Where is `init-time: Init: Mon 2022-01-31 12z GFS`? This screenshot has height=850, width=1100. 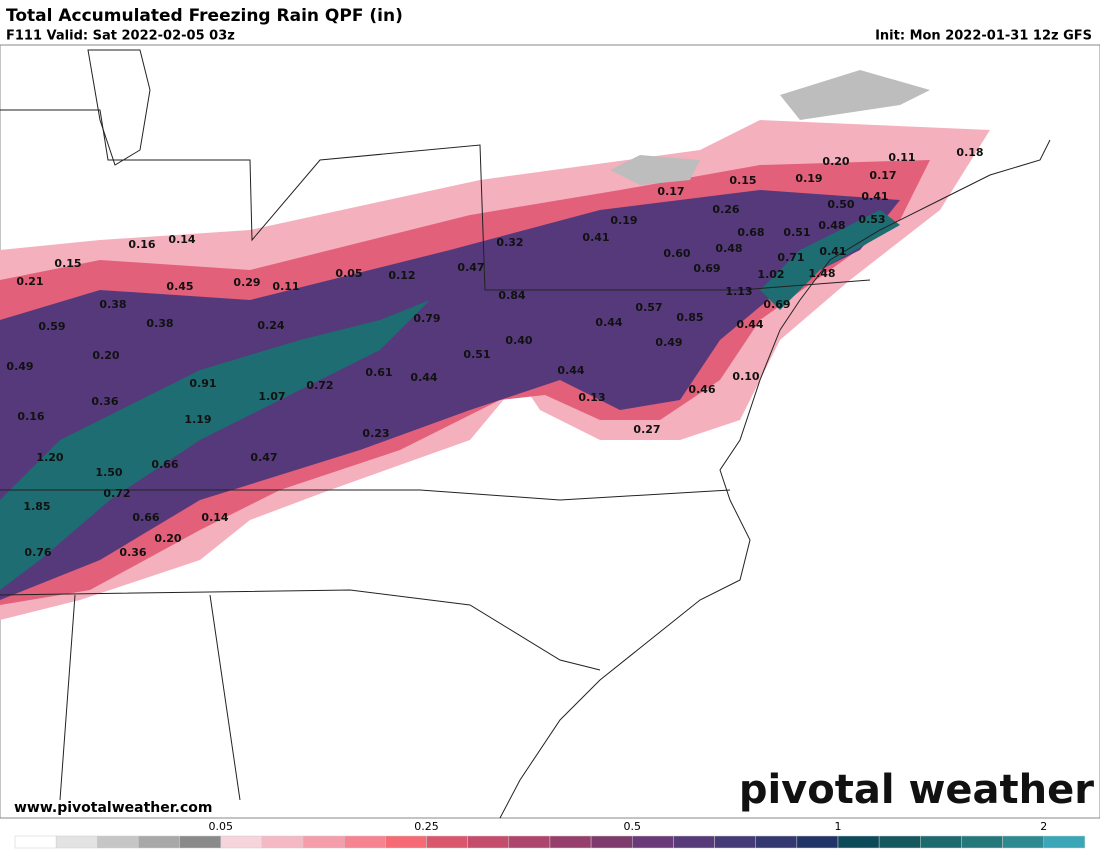 init-time: Init: Mon 2022-01-31 12z GFS is located at coordinates (983, 36).